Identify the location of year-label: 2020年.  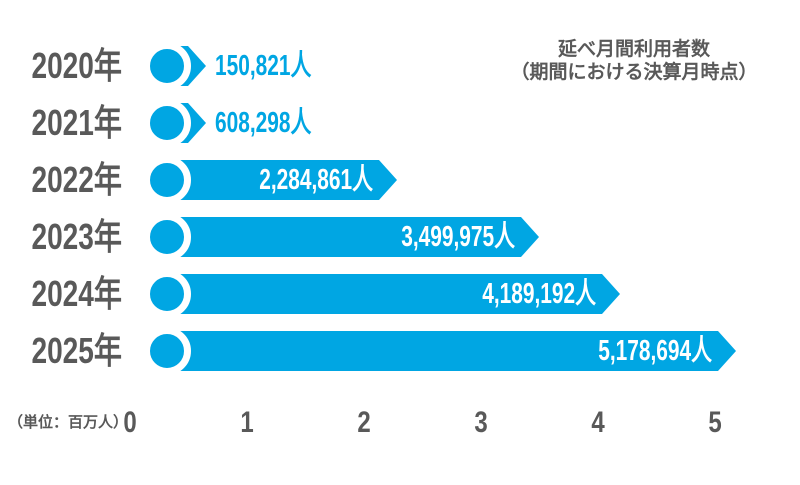
(77, 65).